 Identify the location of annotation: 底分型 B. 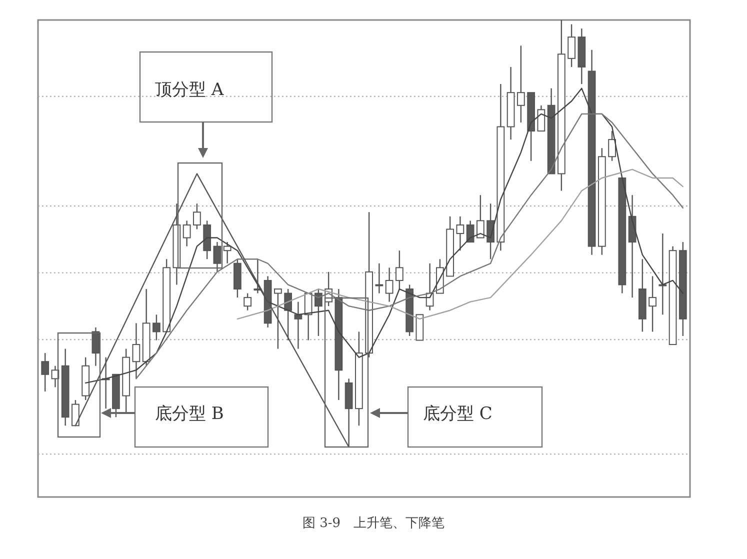
(189, 414).